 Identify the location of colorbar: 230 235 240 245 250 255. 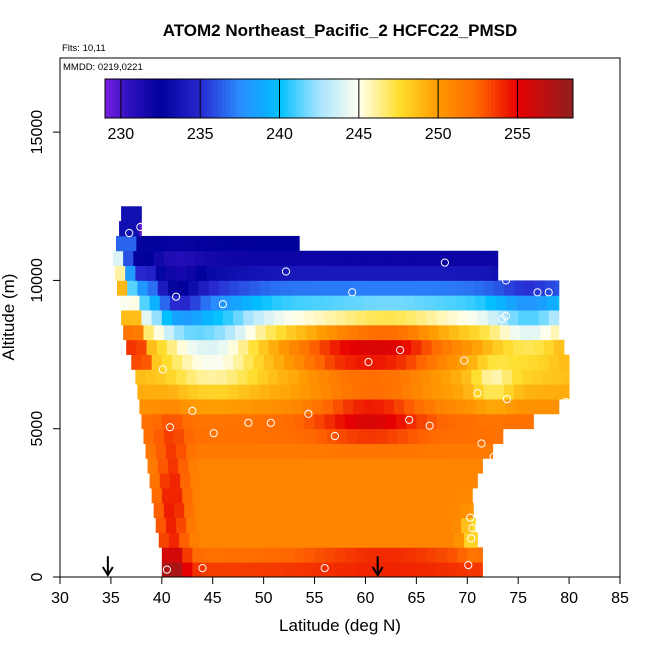
(339, 110).